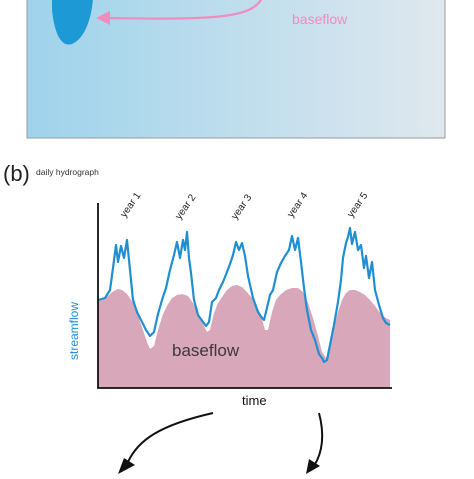 Image resolution: width=474 pixels, height=479 pixels. What do you see at coordinates (206, 350) in the screenshot?
I see `baseflow-area-label: baseflow` at bounding box center [206, 350].